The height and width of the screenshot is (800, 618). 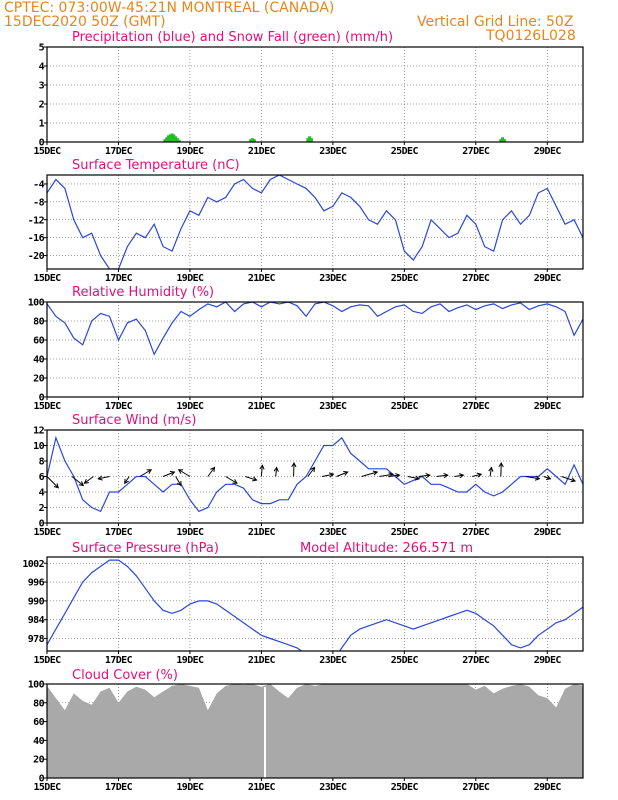 What do you see at coordinates (36, 685) in the screenshot?
I see `y-tick-label: 100` at bounding box center [36, 685].